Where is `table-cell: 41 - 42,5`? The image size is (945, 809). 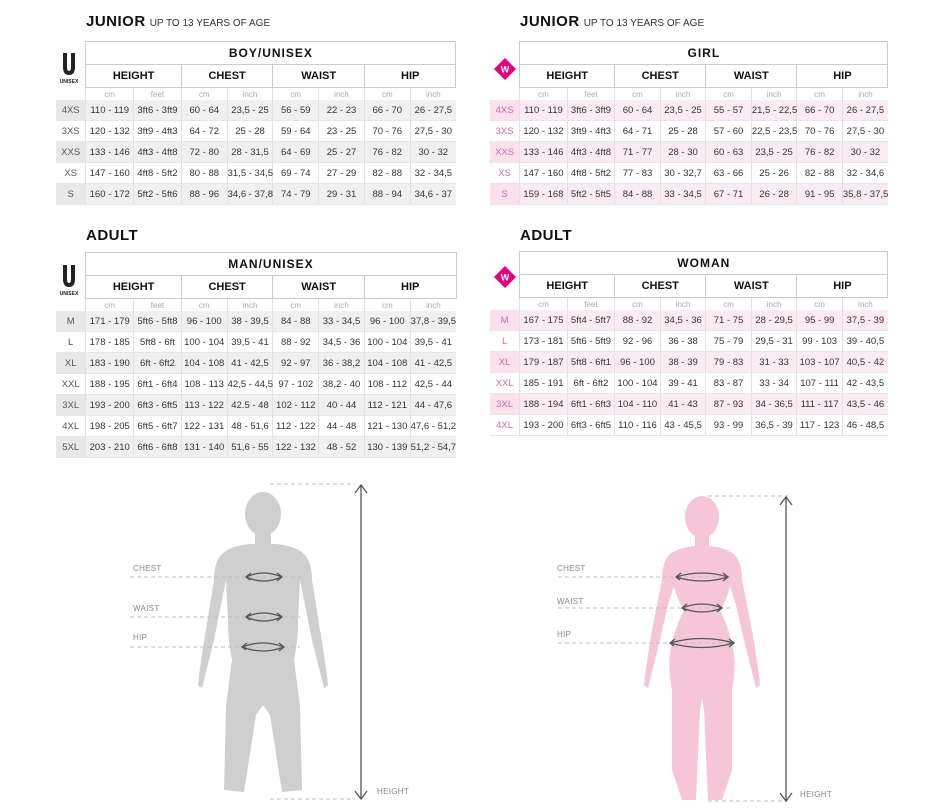 table-cell: 41 - 42,5 is located at coordinates (433, 363).